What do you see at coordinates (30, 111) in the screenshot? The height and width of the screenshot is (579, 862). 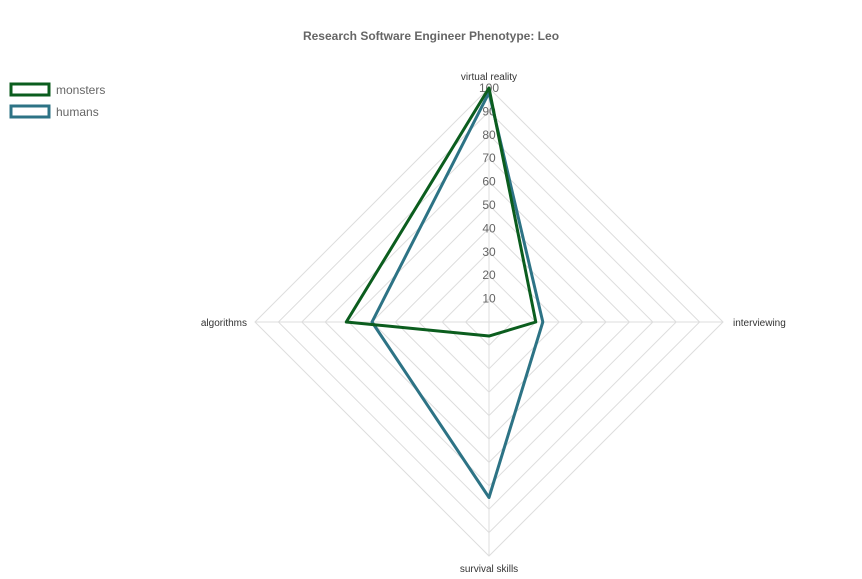 I see `legend-swatch-humans` at bounding box center [30, 111].